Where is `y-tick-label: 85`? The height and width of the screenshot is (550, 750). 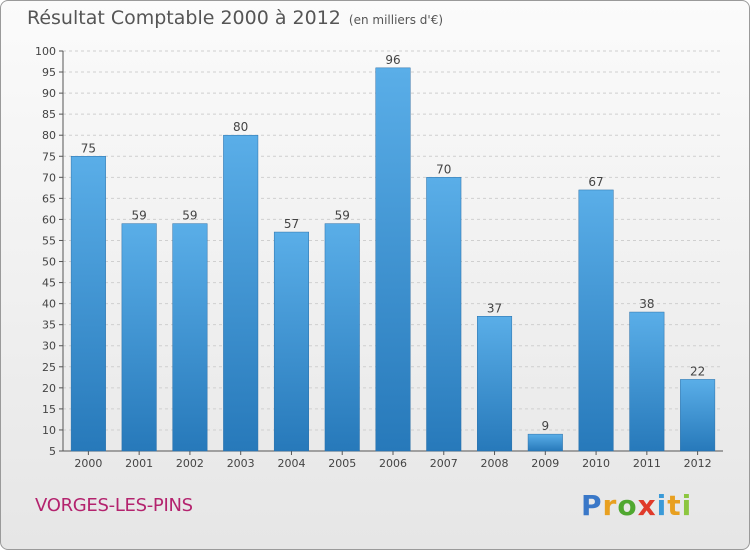
y-tick-label: 85 is located at coordinates (49, 114).